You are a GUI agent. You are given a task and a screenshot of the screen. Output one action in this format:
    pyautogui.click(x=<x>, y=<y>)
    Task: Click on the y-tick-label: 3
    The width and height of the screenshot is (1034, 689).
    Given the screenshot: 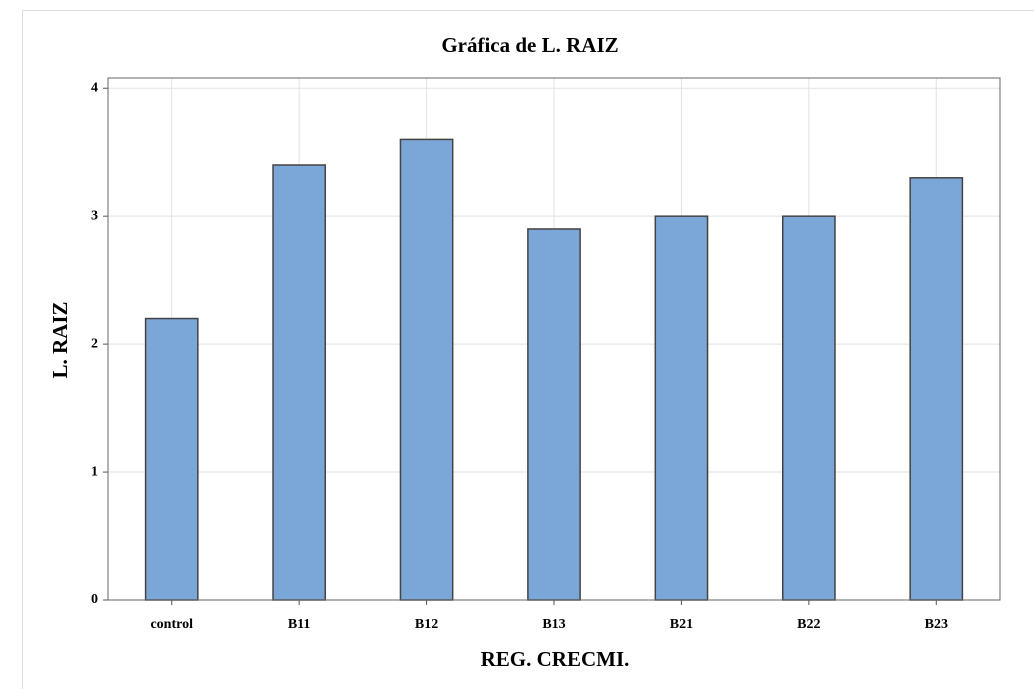 What is the action you would take?
    pyautogui.click(x=94, y=215)
    